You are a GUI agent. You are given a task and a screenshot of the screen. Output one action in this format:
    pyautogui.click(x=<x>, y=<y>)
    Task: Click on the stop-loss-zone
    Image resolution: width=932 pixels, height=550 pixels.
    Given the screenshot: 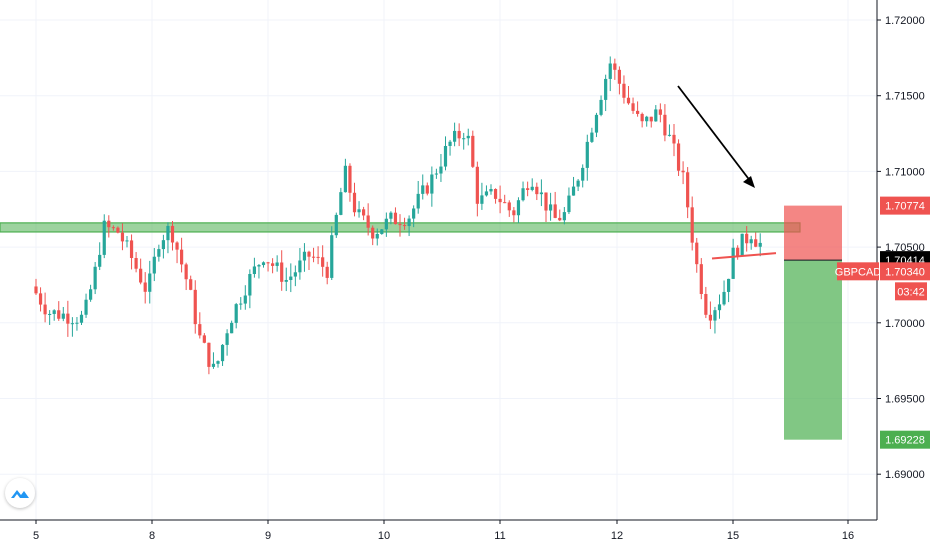 What is the action you would take?
    pyautogui.click(x=813, y=233)
    